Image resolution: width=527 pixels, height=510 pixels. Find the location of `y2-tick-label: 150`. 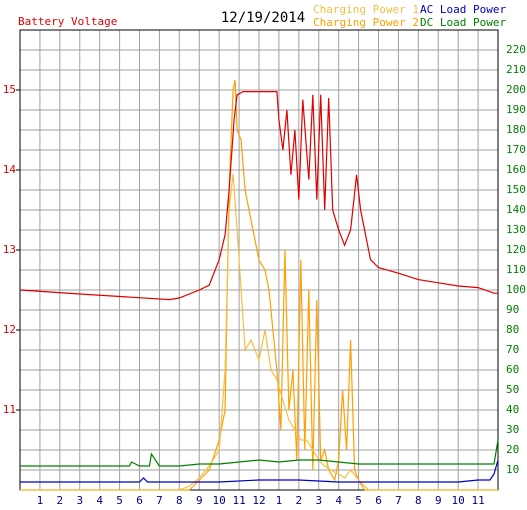

y2-tick-label: 150 is located at coordinates (516, 189).